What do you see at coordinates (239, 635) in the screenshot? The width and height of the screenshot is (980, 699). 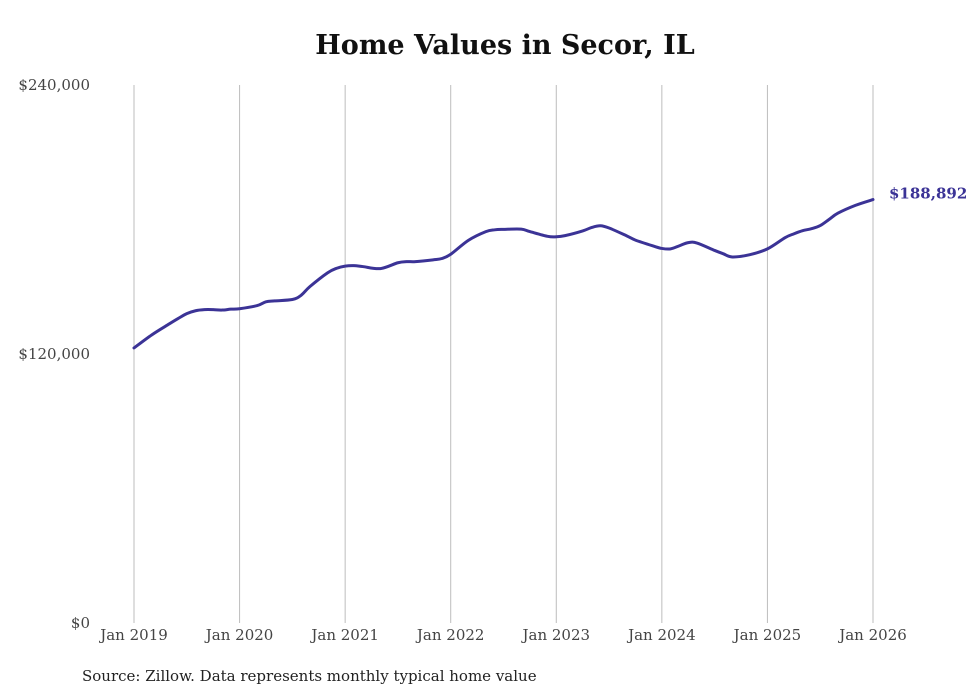 I see `x-tick-label: Jan 2020` at bounding box center [239, 635].